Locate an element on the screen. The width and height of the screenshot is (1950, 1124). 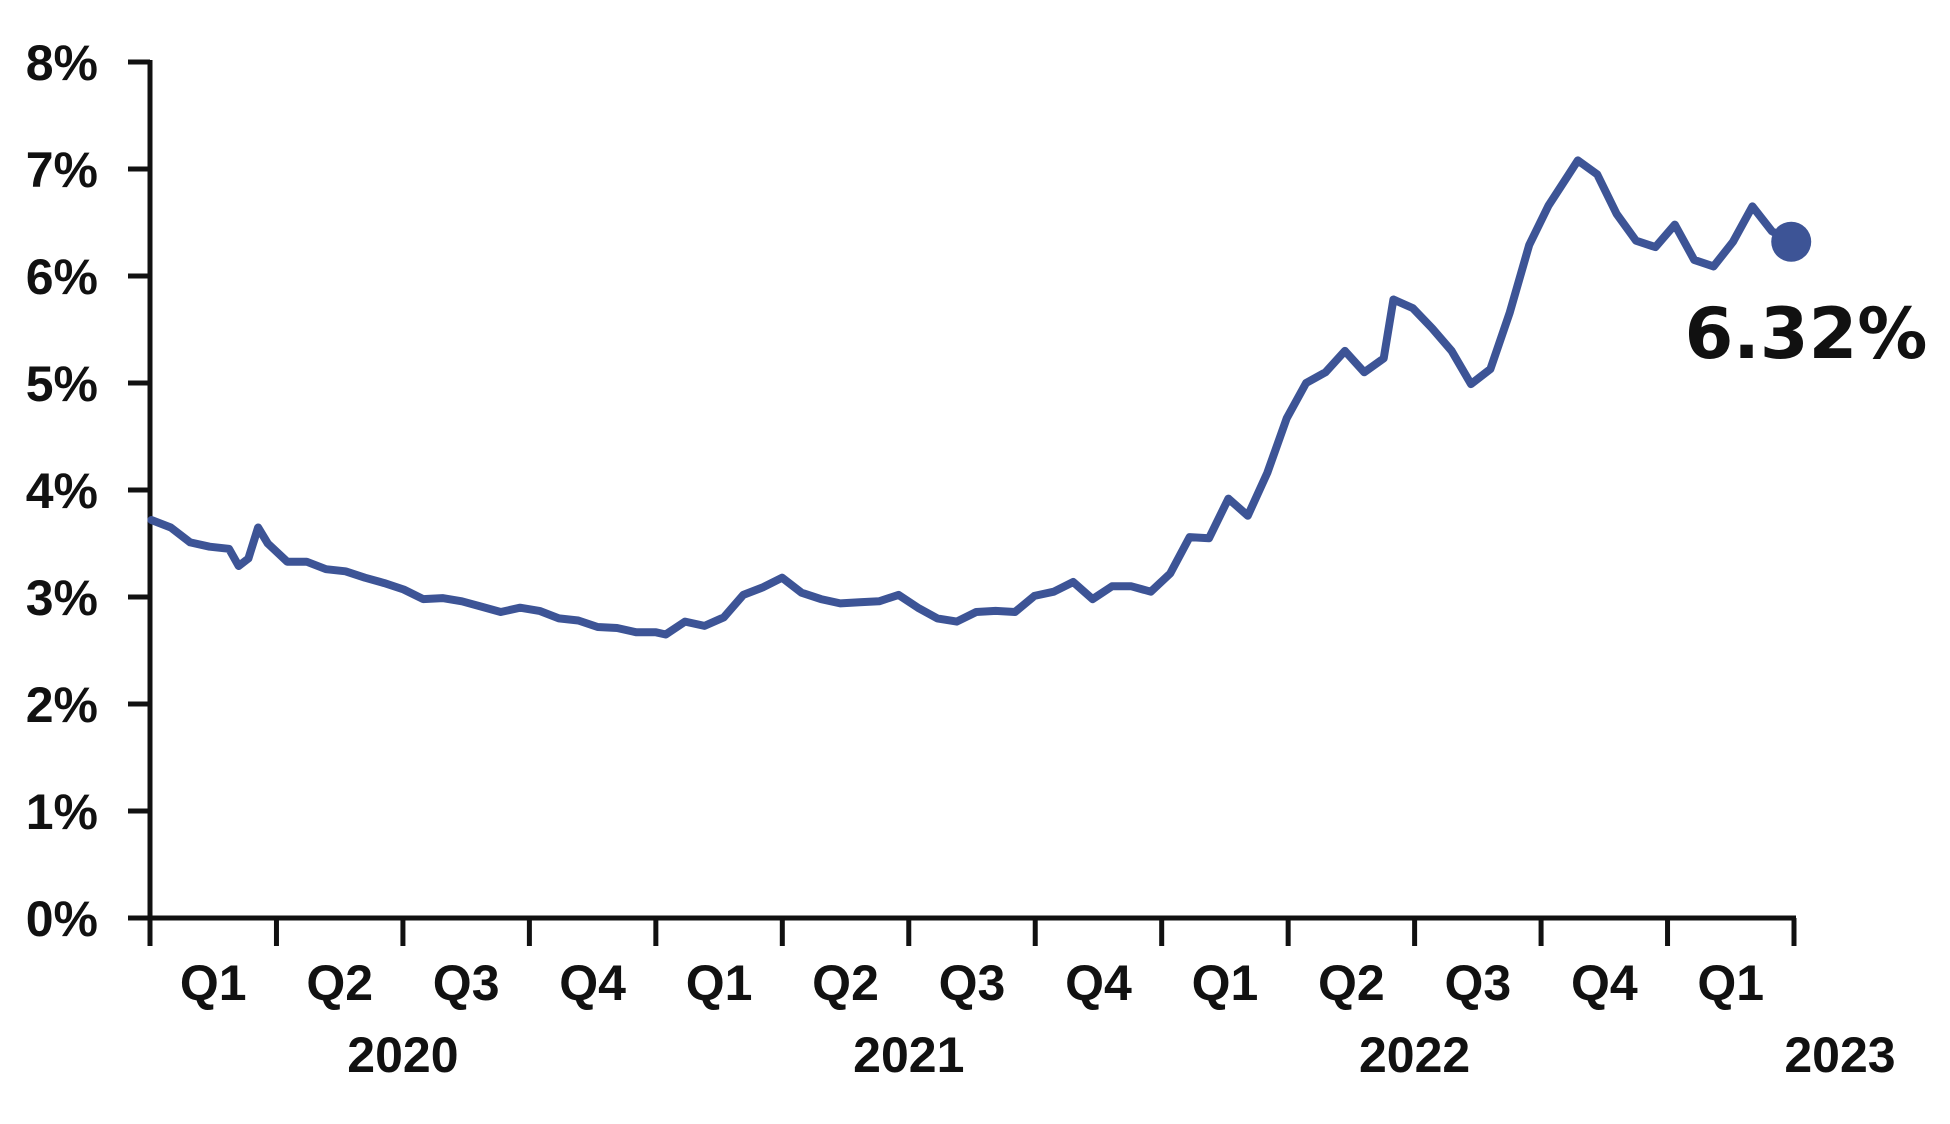
y-tick-label: 3% is located at coordinates (62, 598).